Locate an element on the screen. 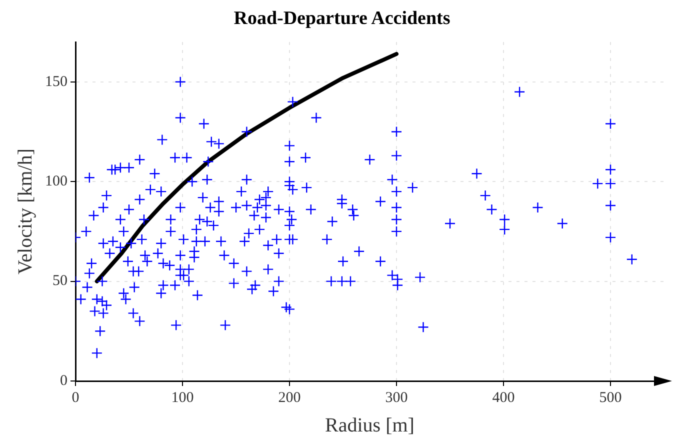 Image resolution: width=684 pixels, height=446 pixels. y-tick-label: 0 is located at coordinates (64, 380).